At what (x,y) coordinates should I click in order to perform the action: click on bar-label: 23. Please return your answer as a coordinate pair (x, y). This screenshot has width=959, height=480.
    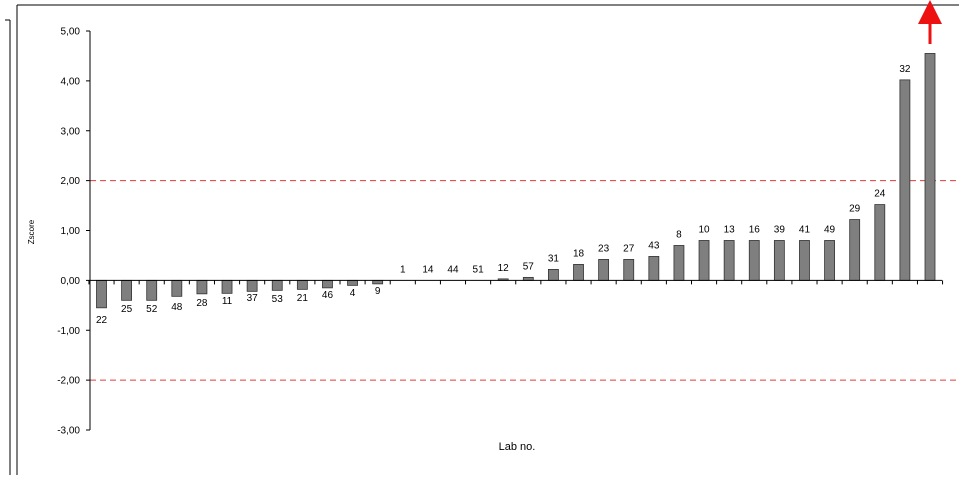
    Looking at the image, I should click on (604, 248).